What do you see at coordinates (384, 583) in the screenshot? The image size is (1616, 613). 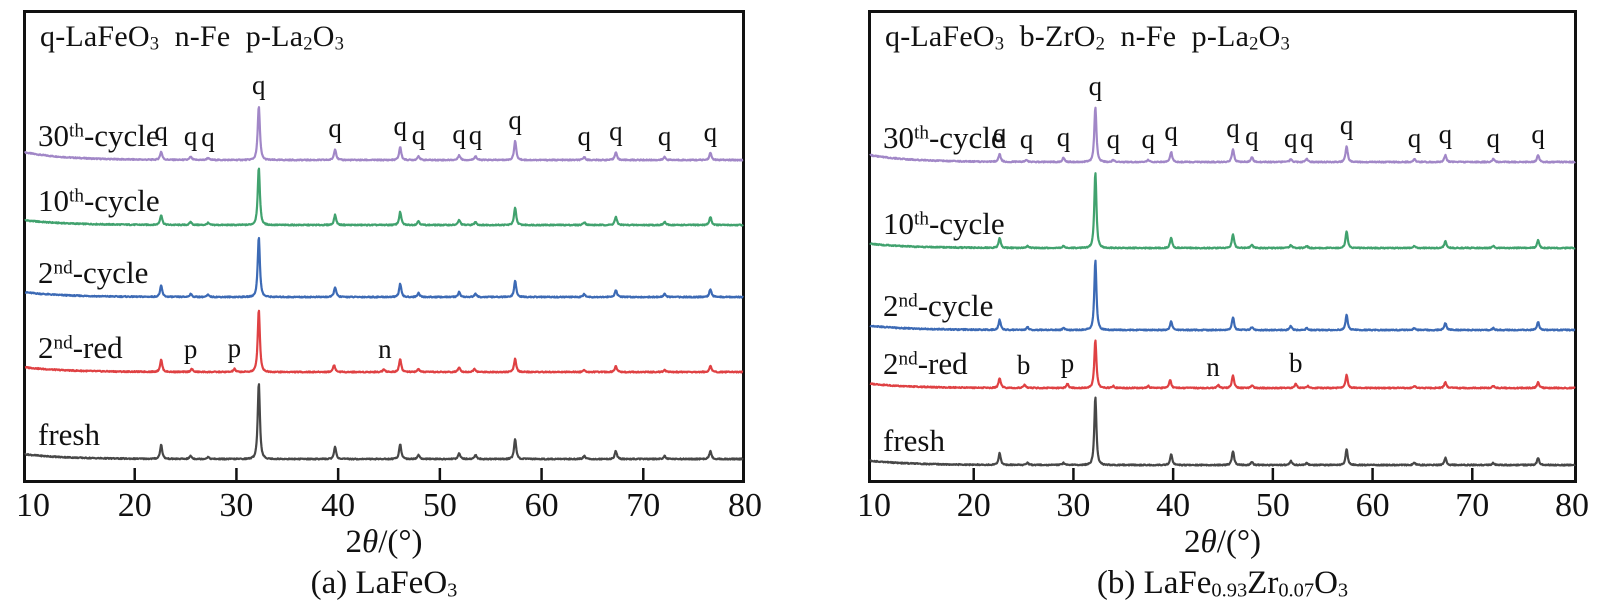 I see `panel-a-caption: (a) LaFeO3` at bounding box center [384, 583].